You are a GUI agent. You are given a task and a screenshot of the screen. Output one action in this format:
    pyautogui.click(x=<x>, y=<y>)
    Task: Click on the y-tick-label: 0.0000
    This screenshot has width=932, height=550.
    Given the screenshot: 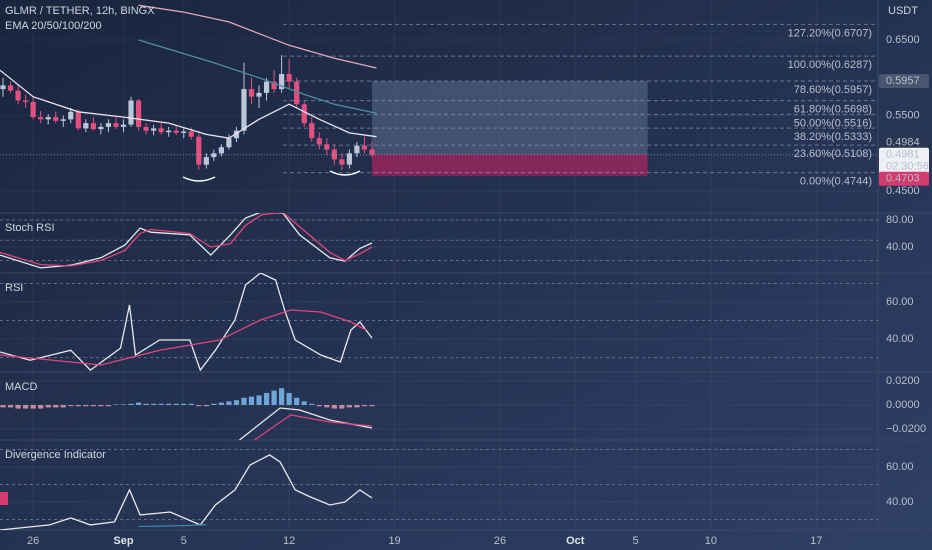 What is the action you would take?
    pyautogui.click(x=903, y=405)
    